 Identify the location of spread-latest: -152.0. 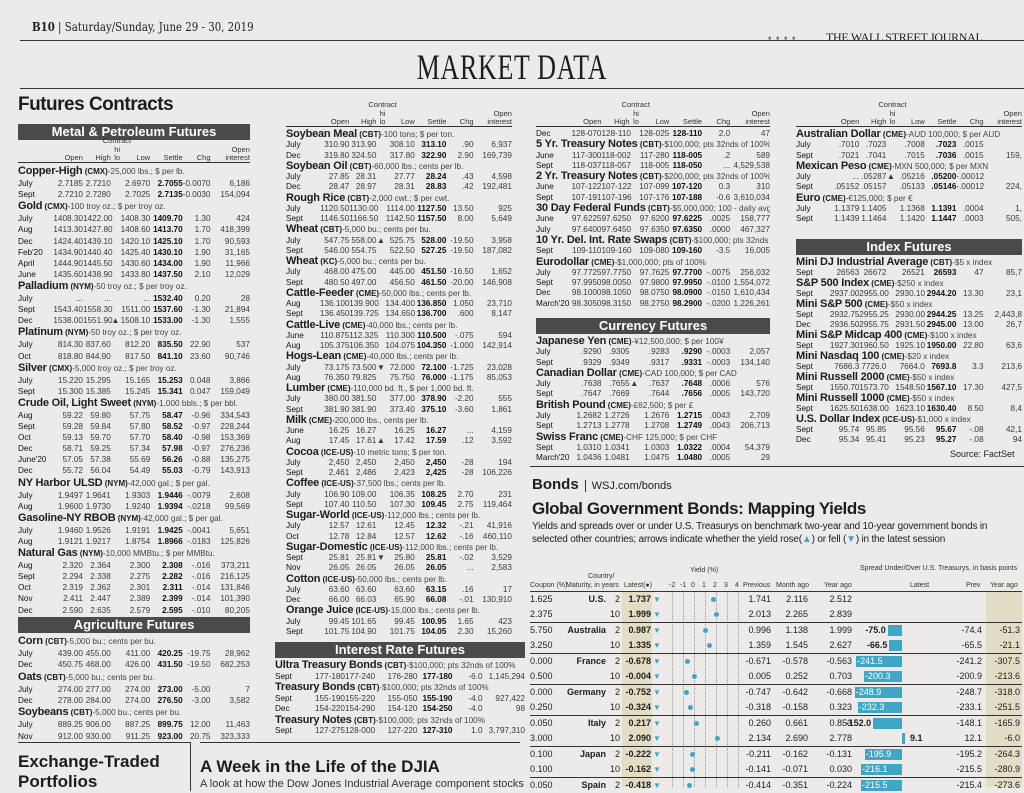
(858, 723).